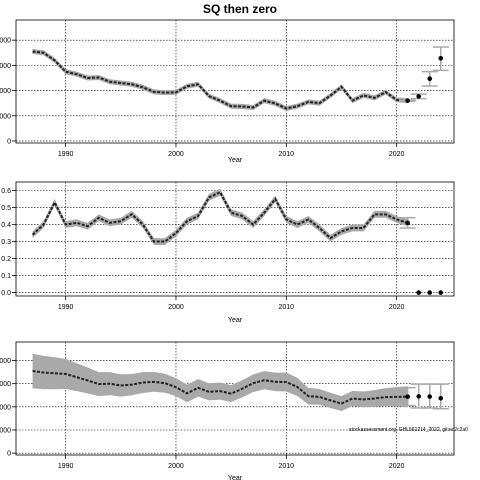 The image size is (480, 480). Describe the element at coordinates (6, 242) in the screenshot. I see `y-tick-label: 0.3` at that location.